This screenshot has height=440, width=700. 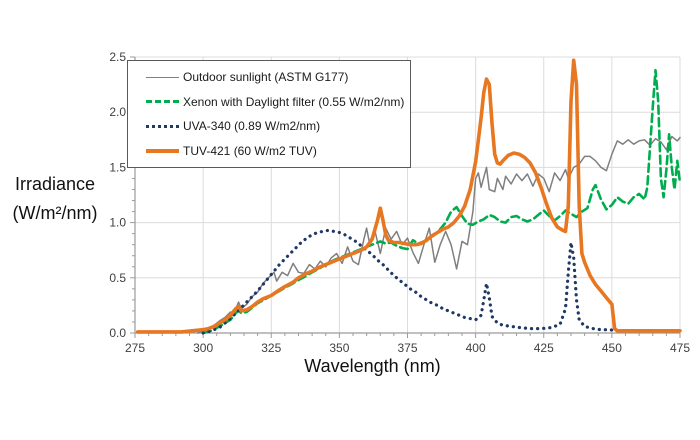 I want to click on x-tick-label: 375, so click(x=407, y=348).